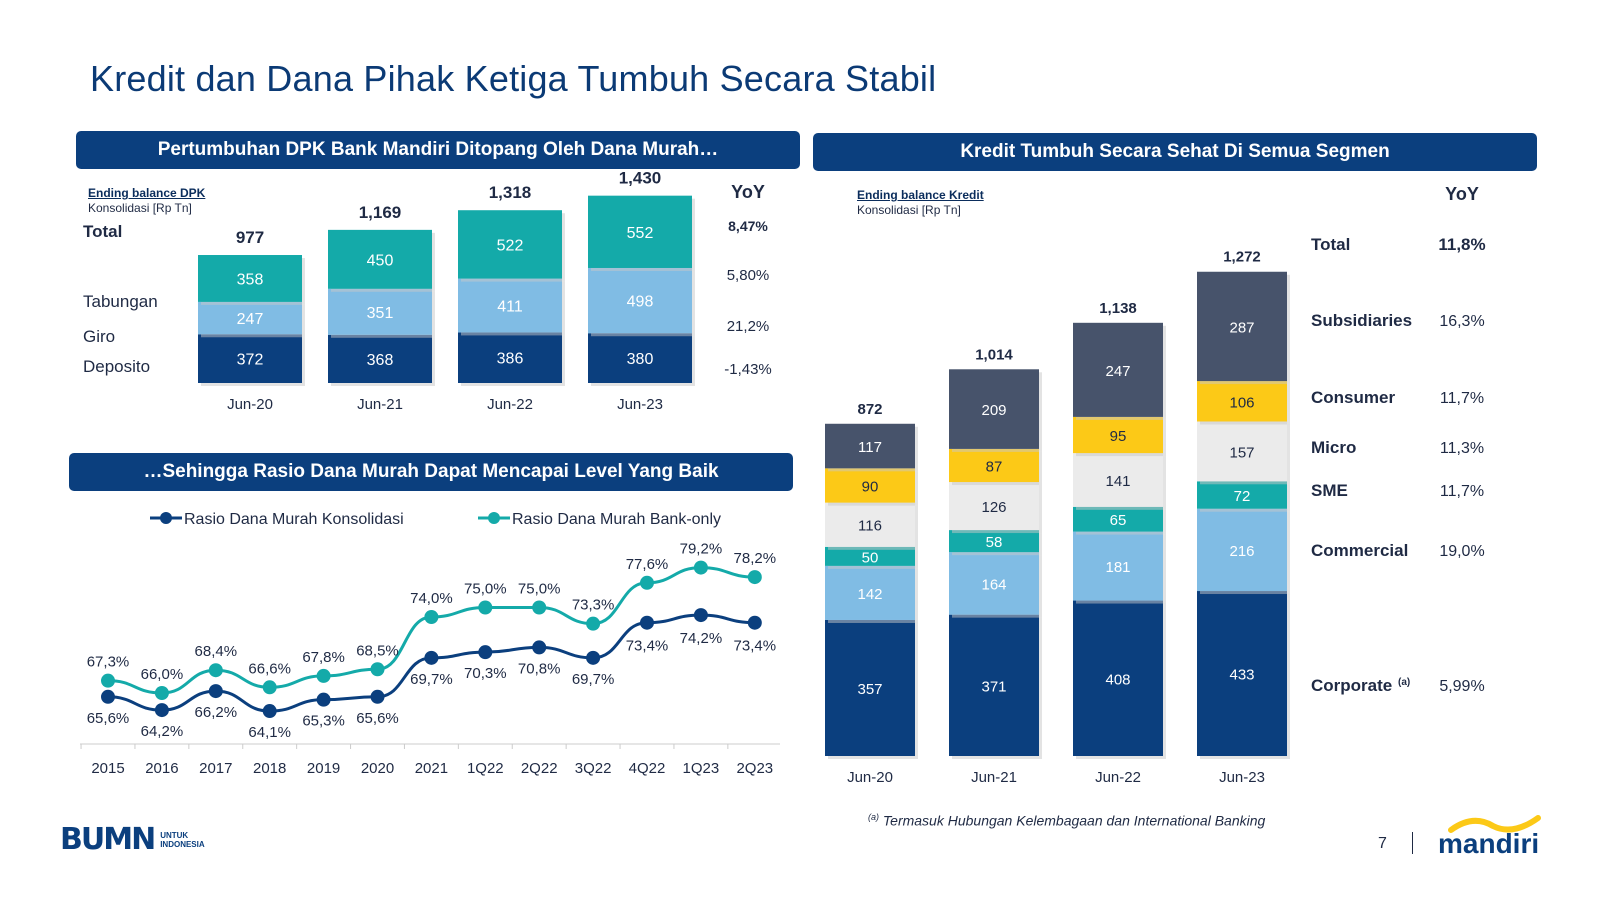 Image resolution: width=1600 pixels, height=900 pixels. I want to click on data-label: 73,4%, so click(755, 646).